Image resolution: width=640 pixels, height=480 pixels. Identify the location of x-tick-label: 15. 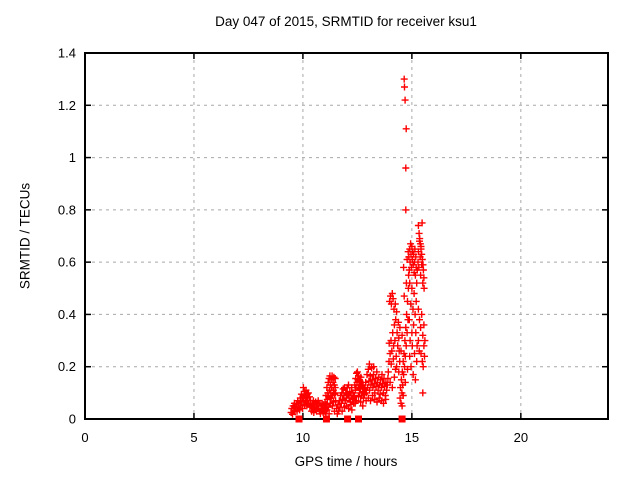
(412, 437).